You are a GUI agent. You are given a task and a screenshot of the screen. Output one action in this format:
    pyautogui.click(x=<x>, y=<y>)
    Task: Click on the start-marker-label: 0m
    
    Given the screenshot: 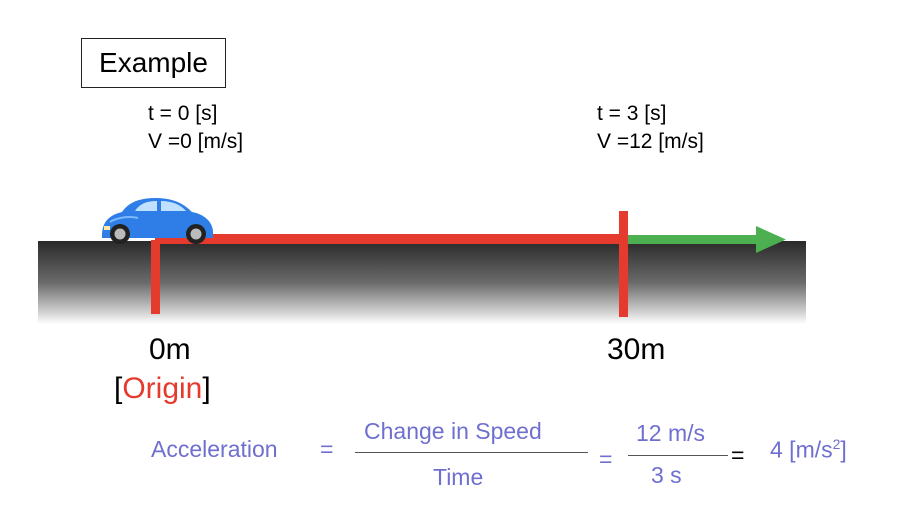 What is the action you would take?
    pyautogui.click(x=170, y=349)
    